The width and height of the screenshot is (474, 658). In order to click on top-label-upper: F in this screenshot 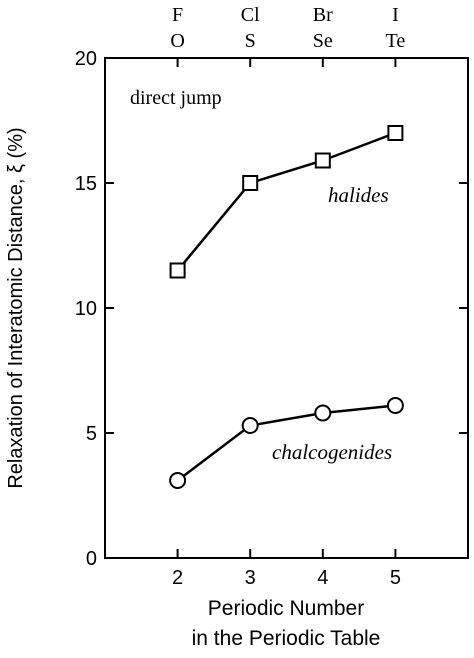, I will do `click(177, 15)`.